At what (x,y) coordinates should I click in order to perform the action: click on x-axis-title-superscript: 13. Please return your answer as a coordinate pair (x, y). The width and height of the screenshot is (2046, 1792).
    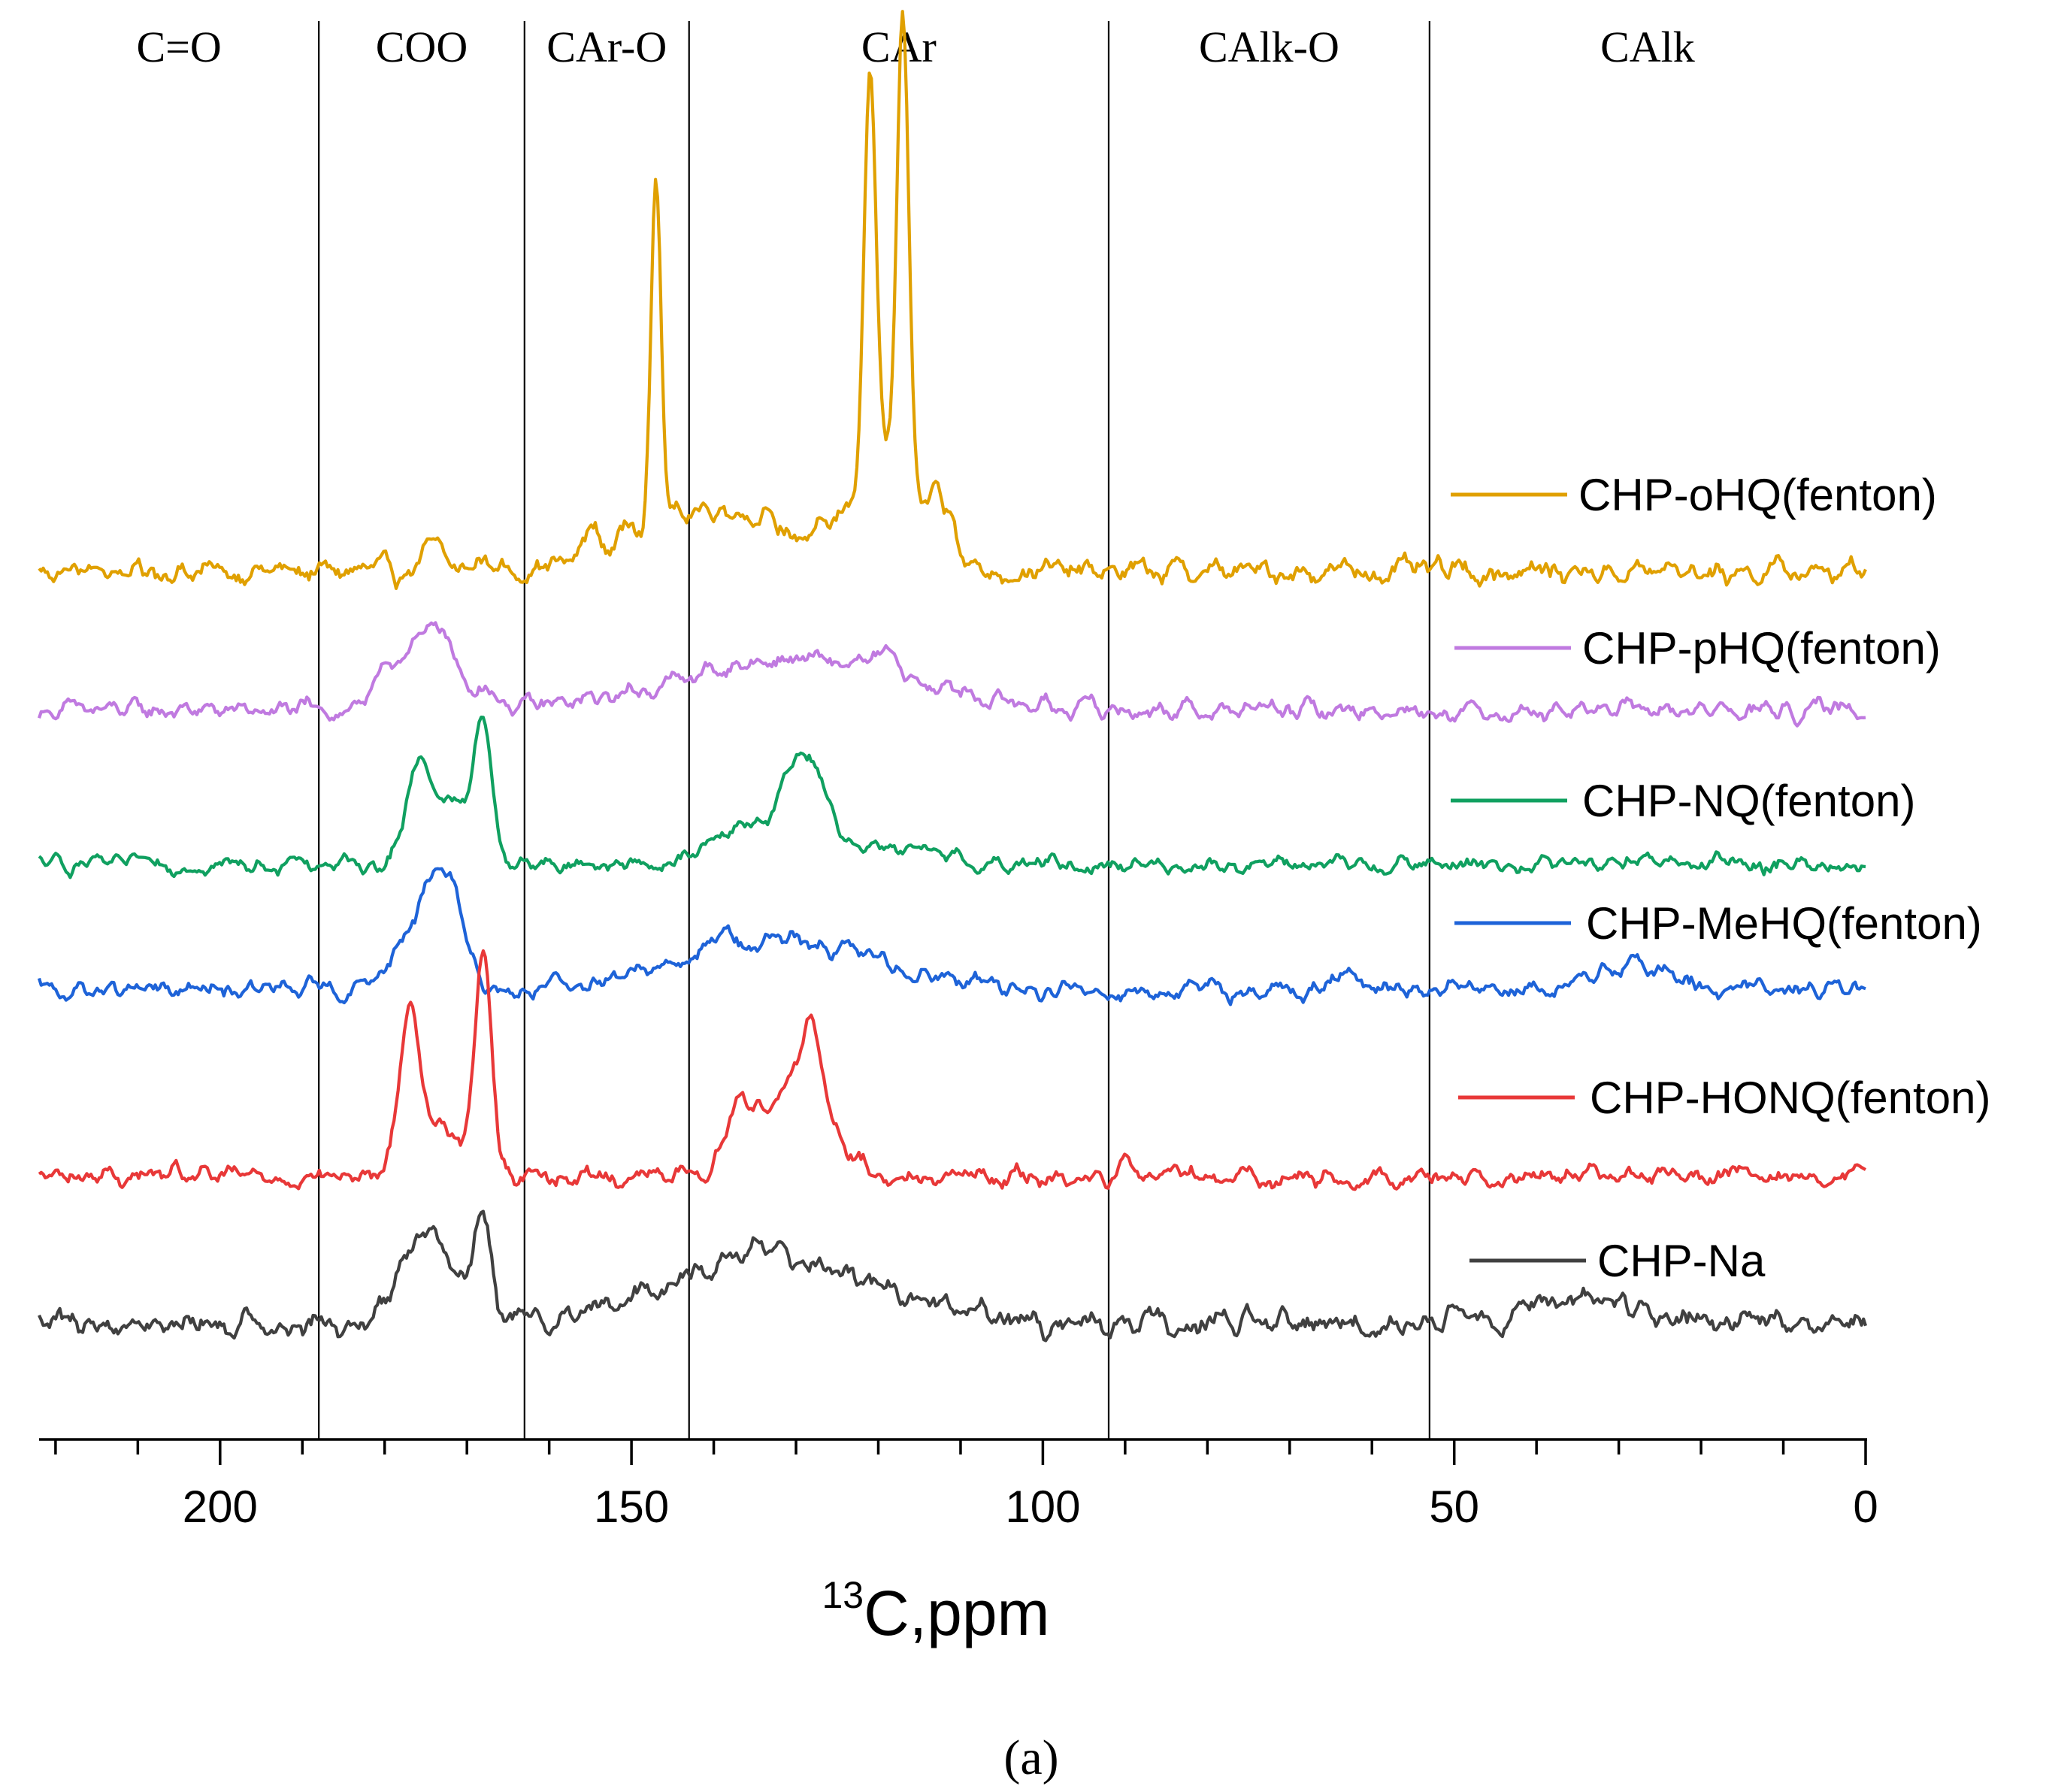
    Looking at the image, I should click on (843, 1595).